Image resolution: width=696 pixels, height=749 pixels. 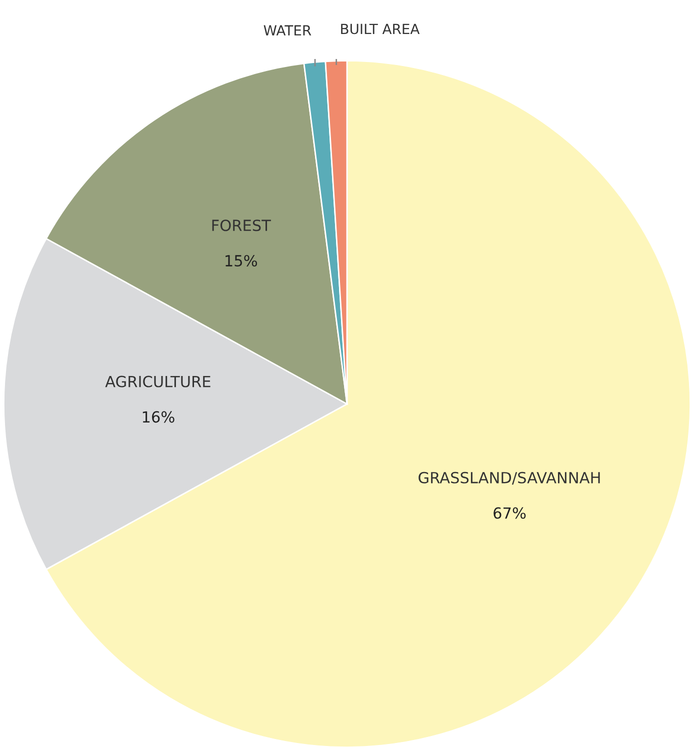 What do you see at coordinates (510, 513) in the screenshot?
I see `data-label: 67%` at bounding box center [510, 513].